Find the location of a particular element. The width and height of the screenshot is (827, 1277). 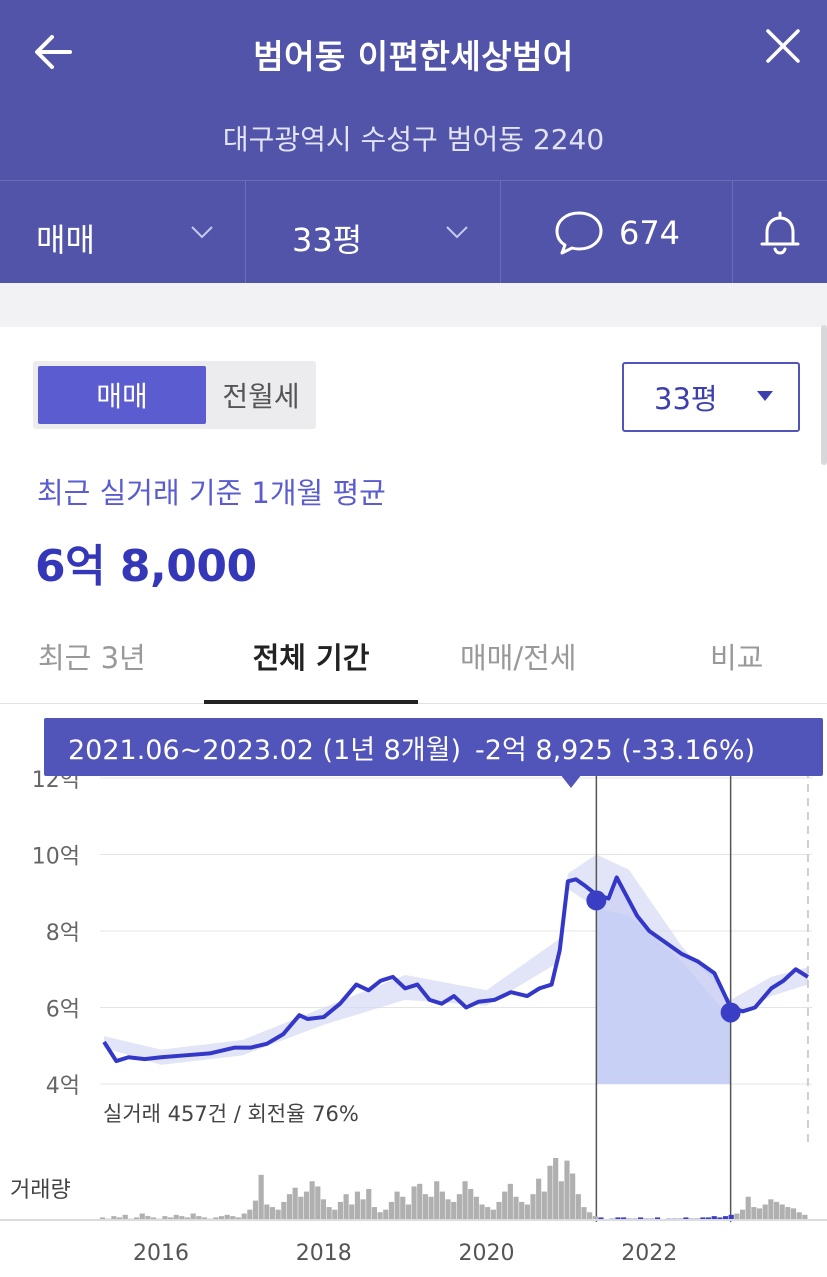

deal-segment-control: 매매 전월세 is located at coordinates (174, 395).